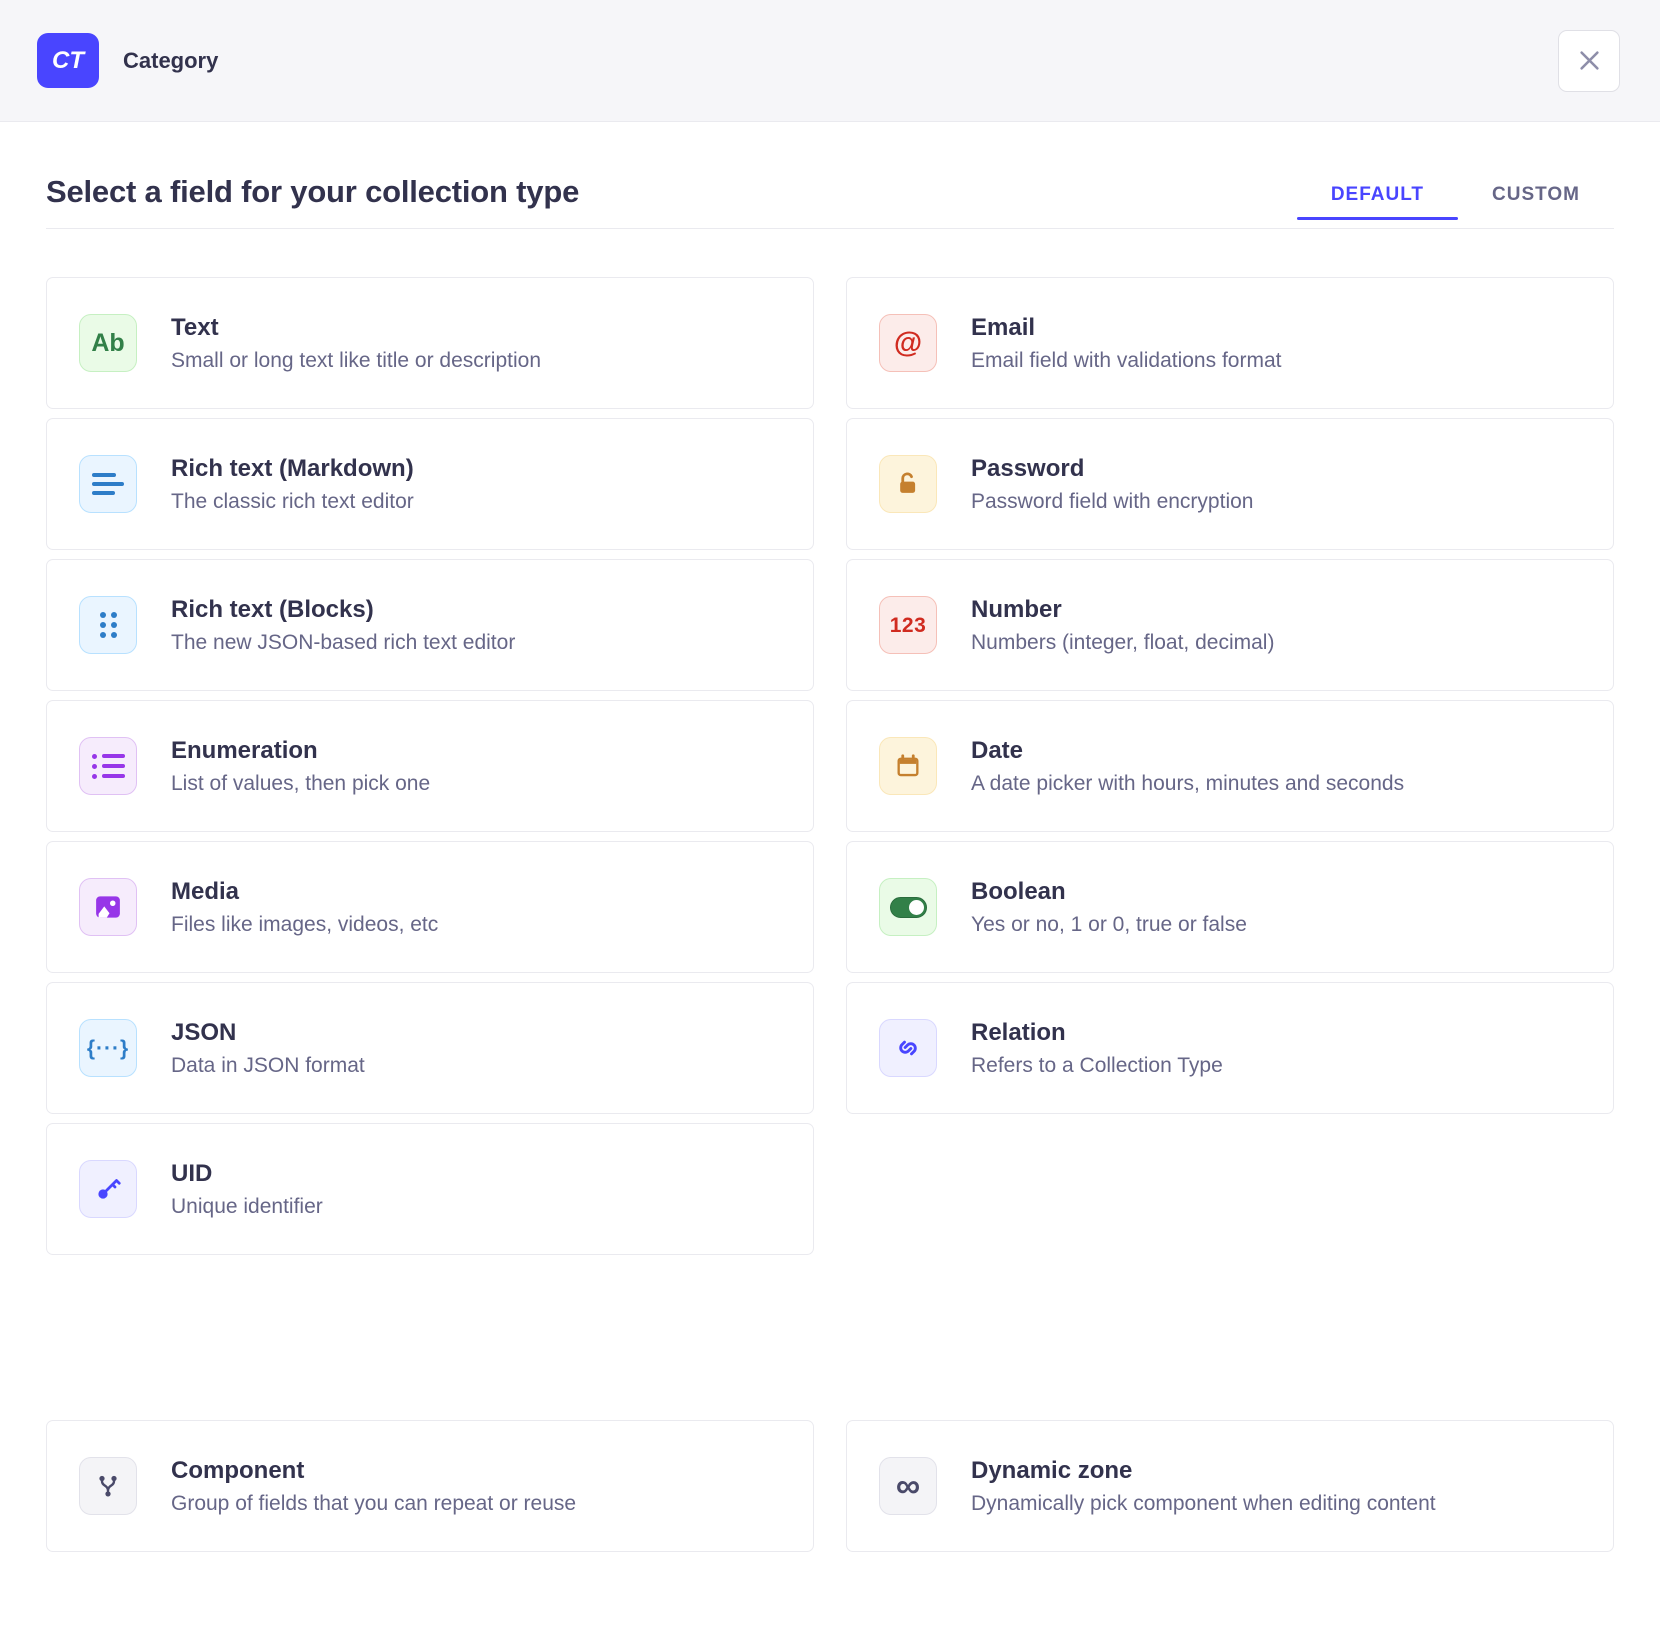 Image resolution: width=1660 pixels, height=1648 pixels. Describe the element at coordinates (204, 1032) in the screenshot. I see `field-title: JSON` at that location.